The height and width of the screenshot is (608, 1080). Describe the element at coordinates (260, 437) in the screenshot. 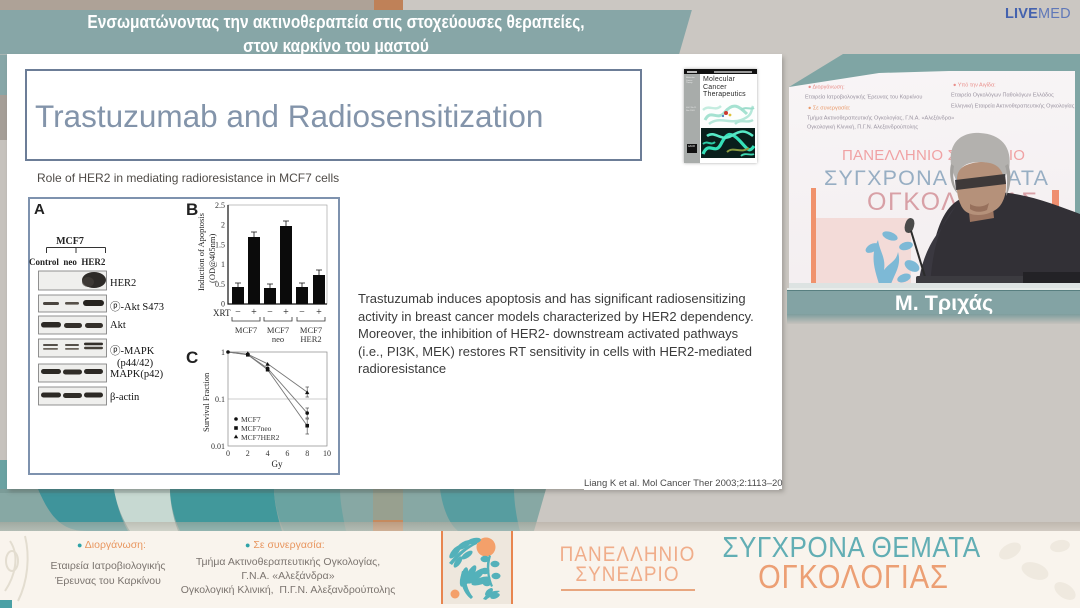

I see `svg-text: MCF7HER2` at that location.